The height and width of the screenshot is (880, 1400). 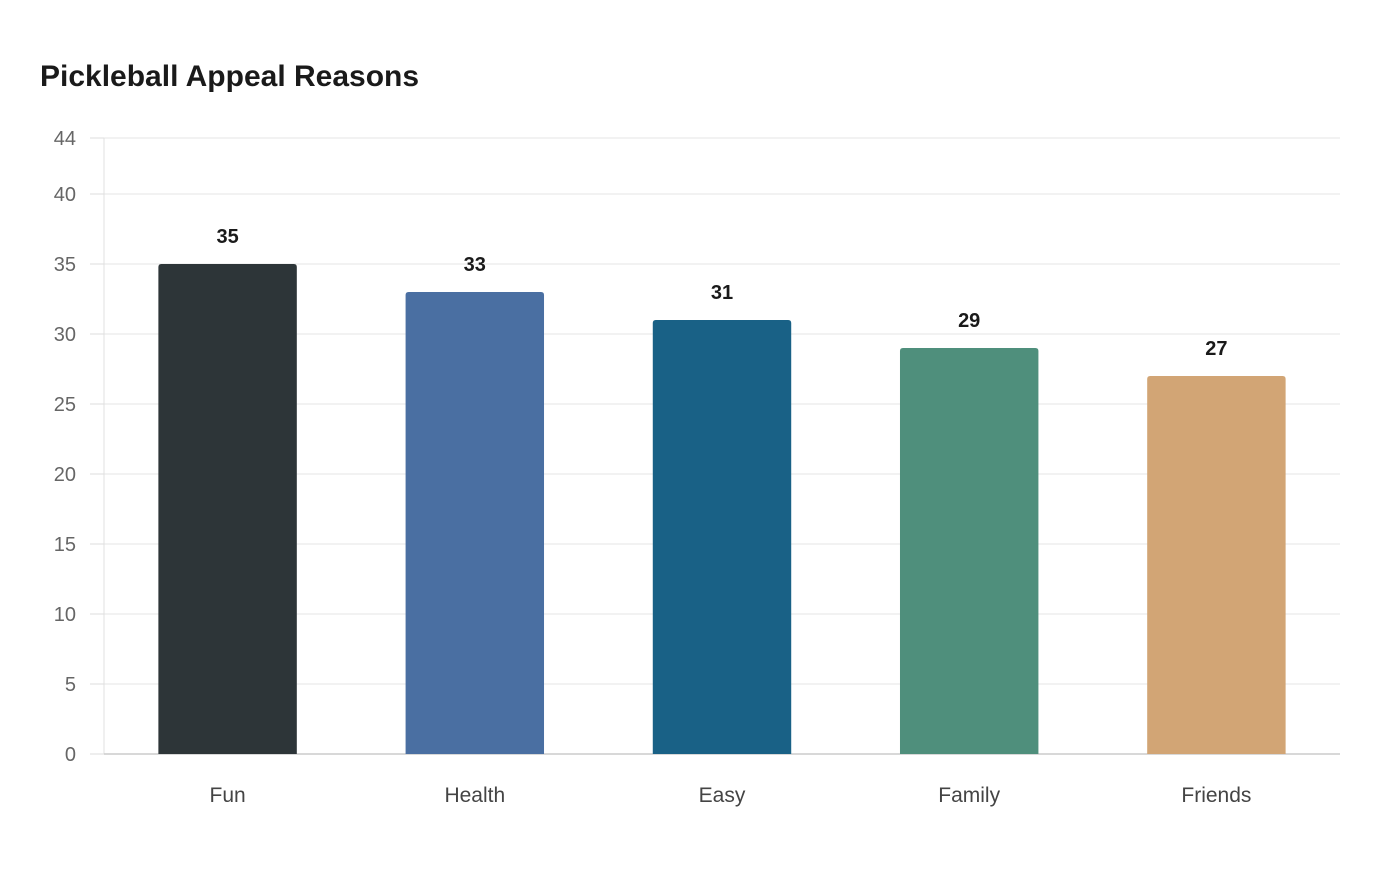 I want to click on y-tick-label: 35, so click(x=65, y=265).